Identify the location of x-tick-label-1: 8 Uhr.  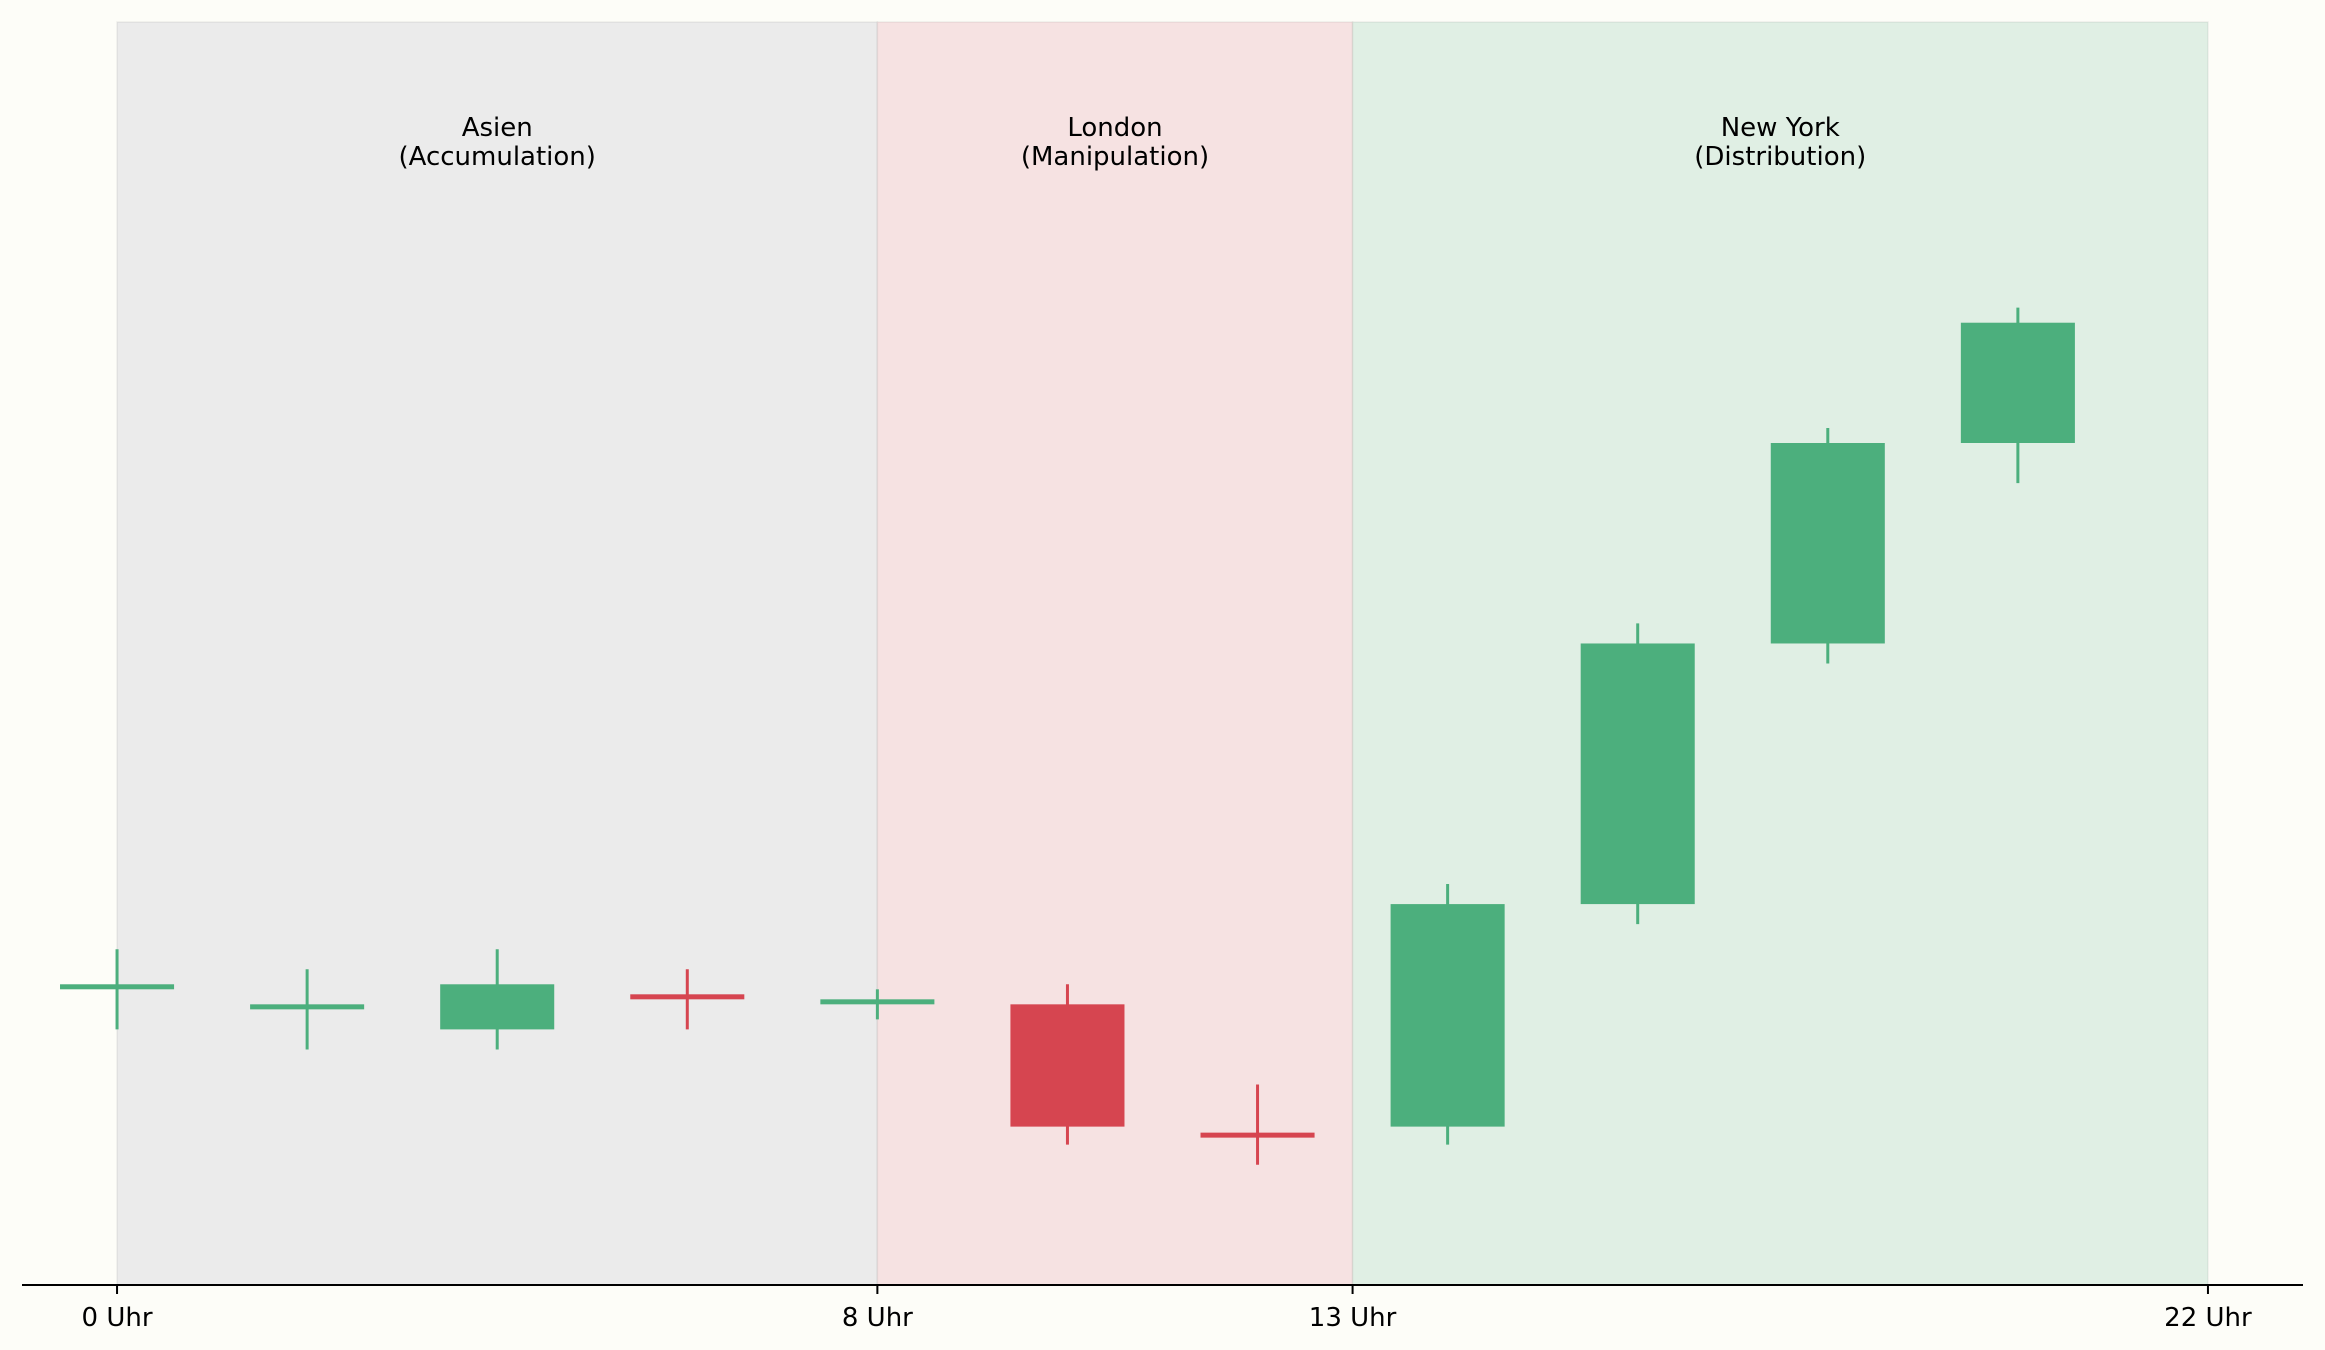
(877, 1318).